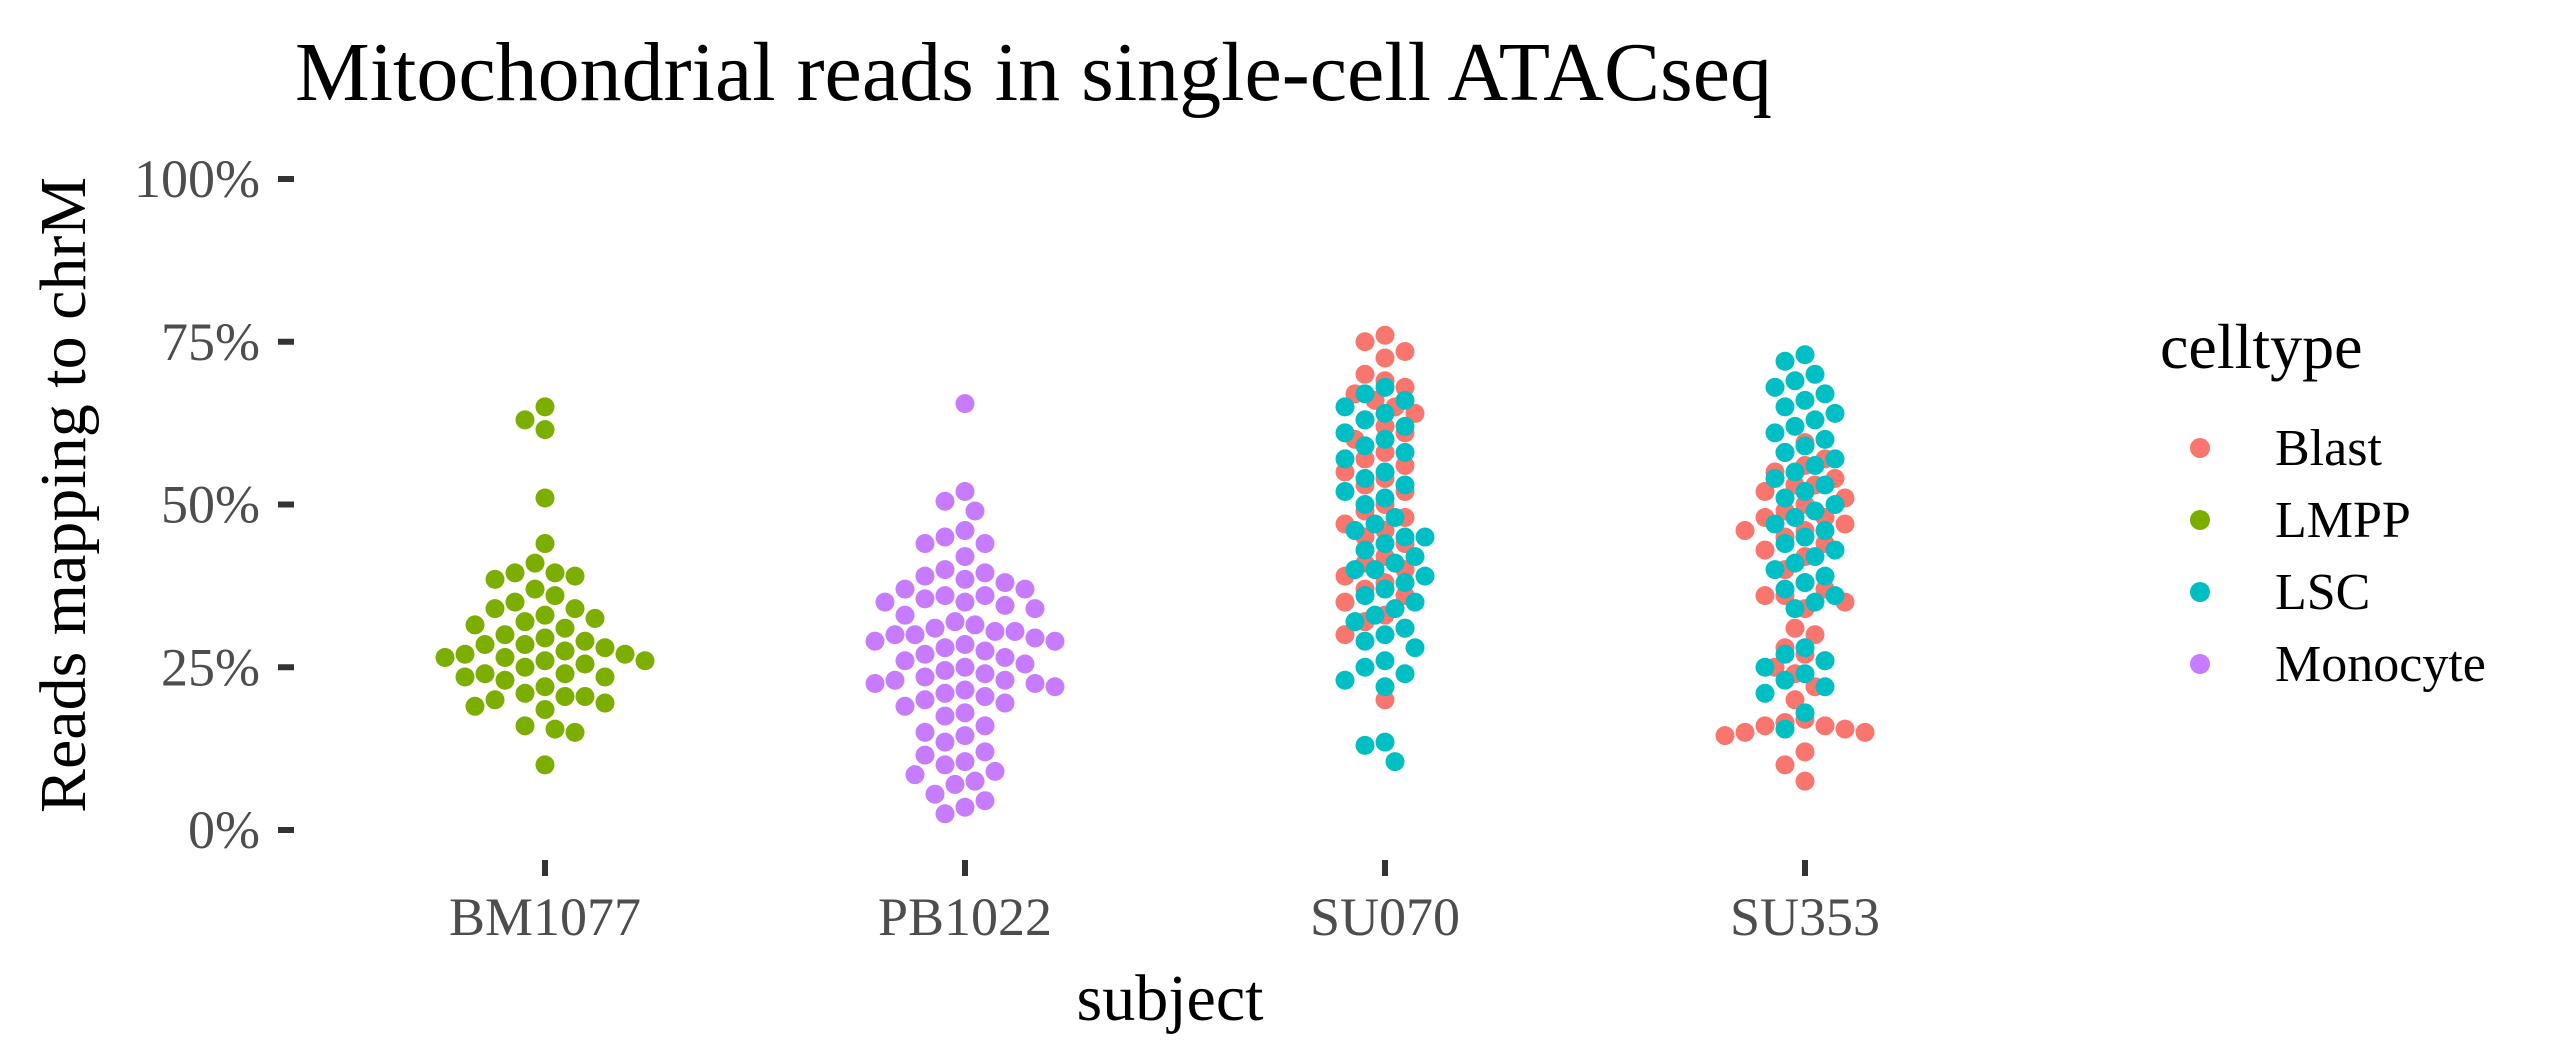 This screenshot has width=2562, height=1056. What do you see at coordinates (2322, 592) in the screenshot?
I see `legend-label-lsc: LSC` at bounding box center [2322, 592].